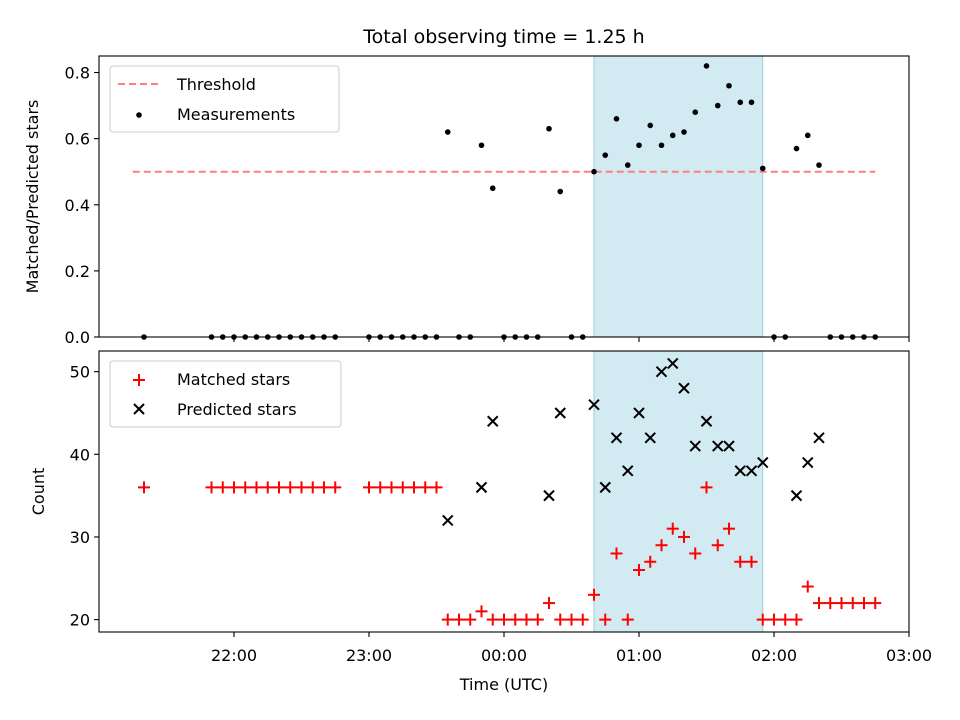  Describe the element at coordinates (639, 655) in the screenshot. I see `bottom-x-tick-label: 01:00` at that location.